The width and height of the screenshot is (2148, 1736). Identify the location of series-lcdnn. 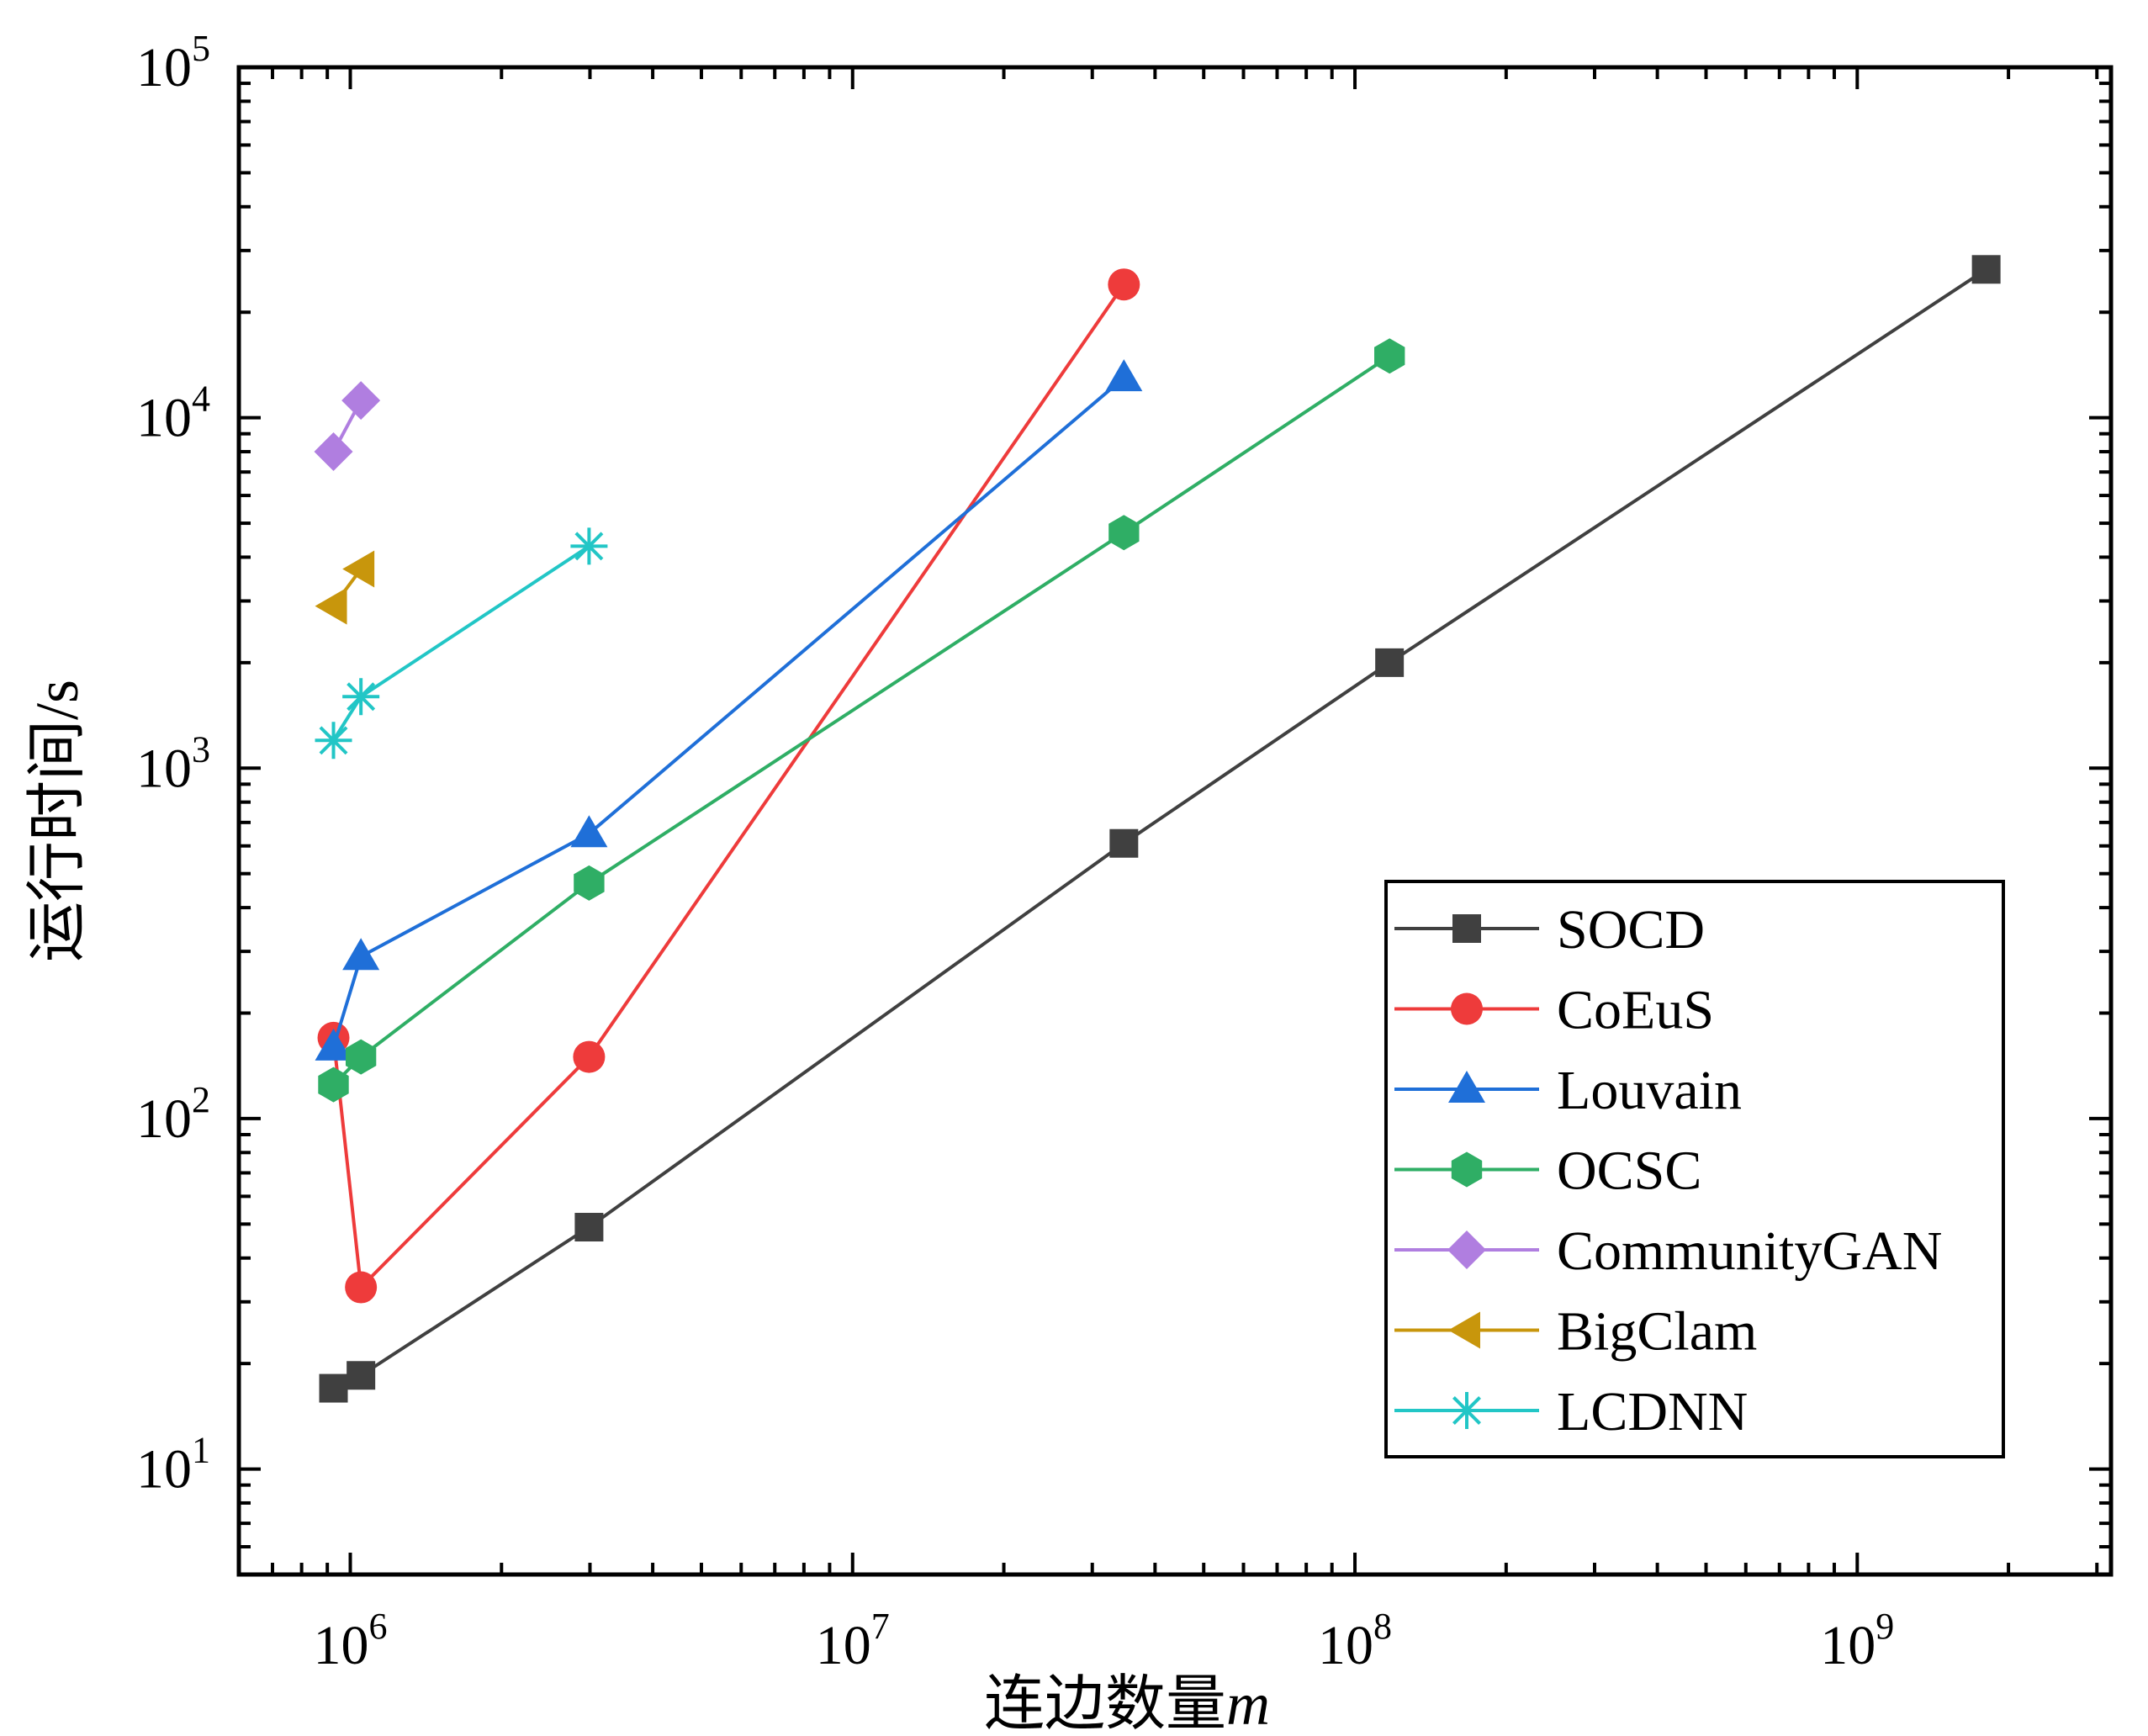
(462, 643).